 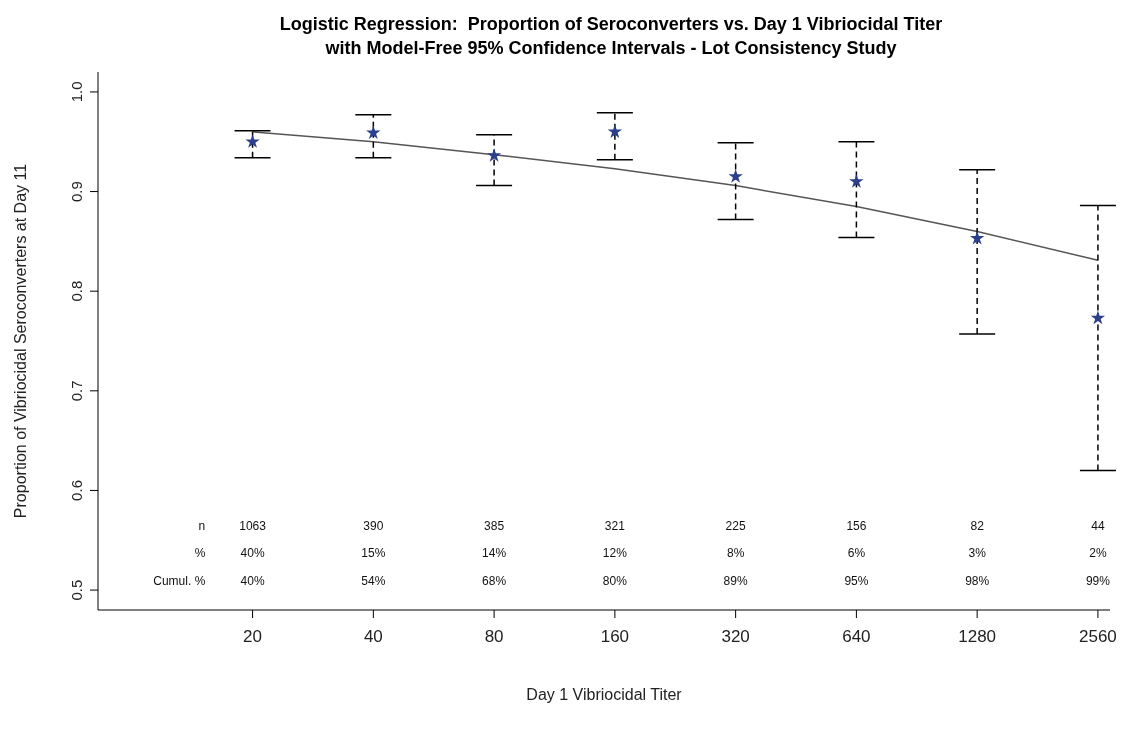 I want to click on annotation: 8%, so click(x=735, y=553).